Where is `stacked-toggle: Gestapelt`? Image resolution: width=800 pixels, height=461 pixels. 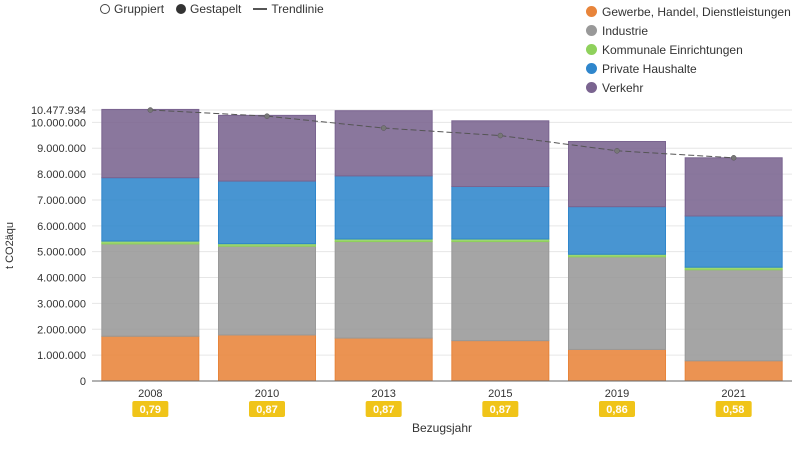 stacked-toggle: Gestapelt is located at coordinates (208, 9).